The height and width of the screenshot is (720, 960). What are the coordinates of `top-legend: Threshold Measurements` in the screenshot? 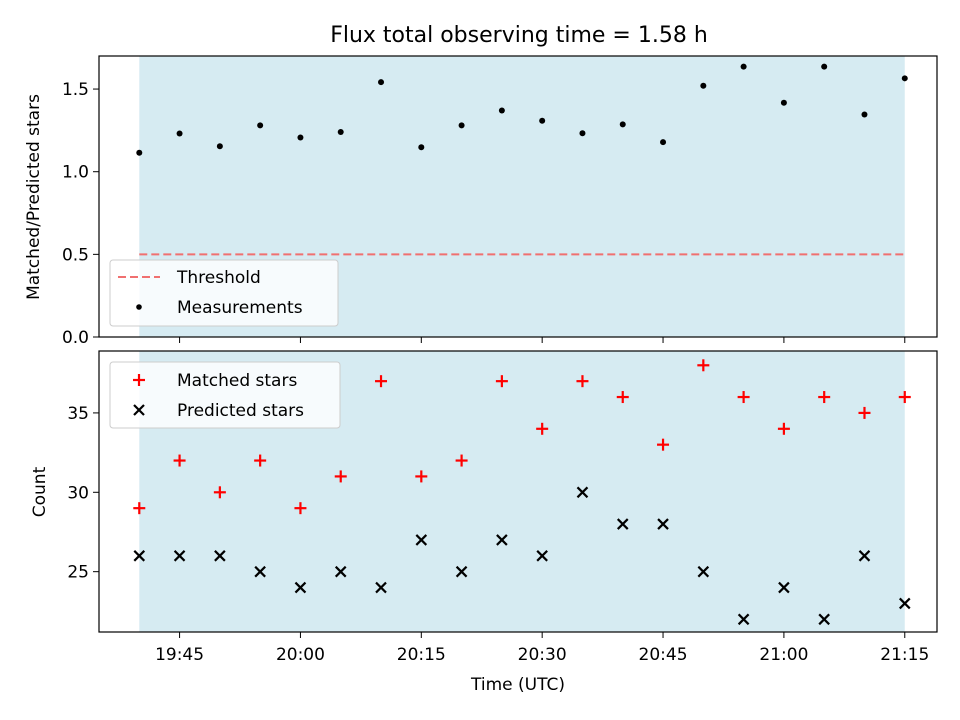 It's located at (224, 293).